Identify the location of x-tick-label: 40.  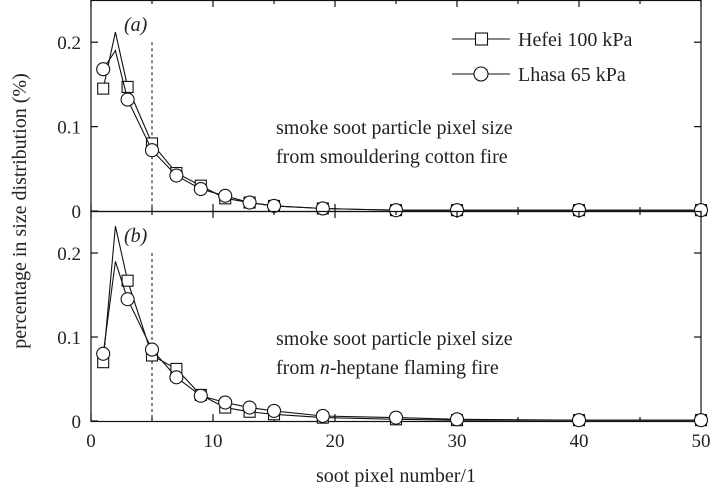
(579, 441).